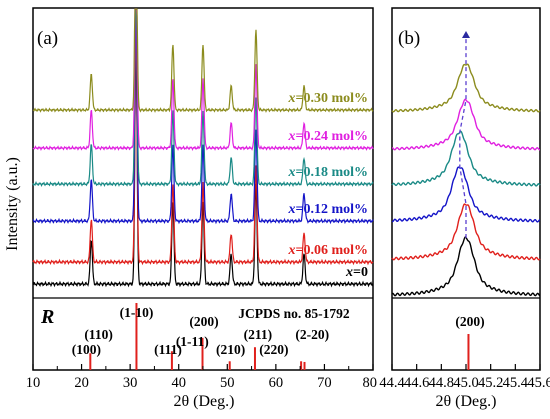 Image resolution: width=550 pixels, height=419 pixels. Describe the element at coordinates (324, 383) in the screenshot. I see `panel-a-tick-label: 70` at that location.